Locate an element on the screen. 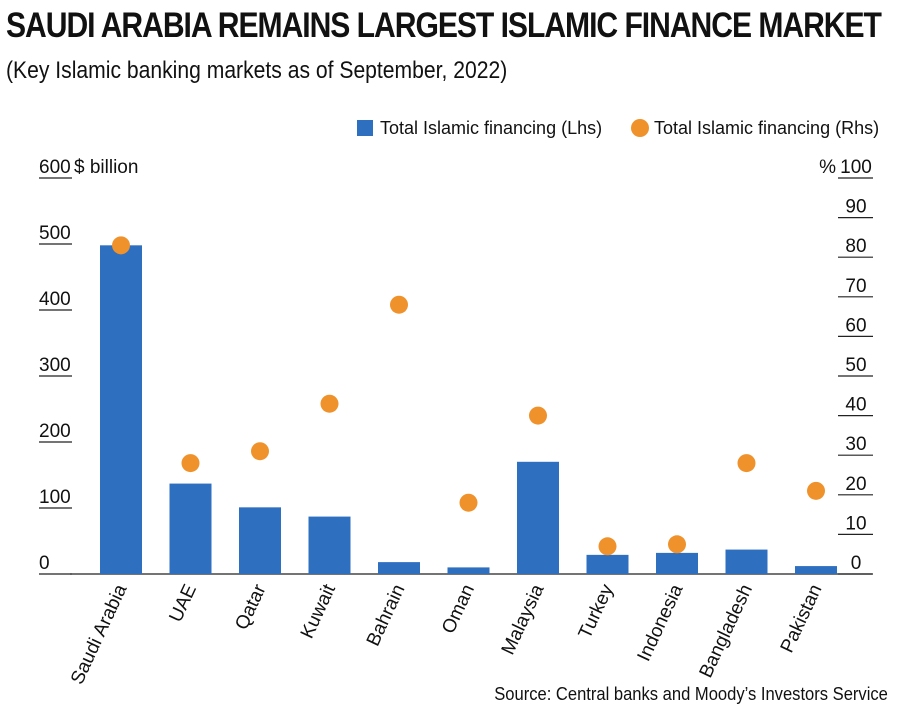 The width and height of the screenshot is (900, 717). bar-uae is located at coordinates (190, 528).